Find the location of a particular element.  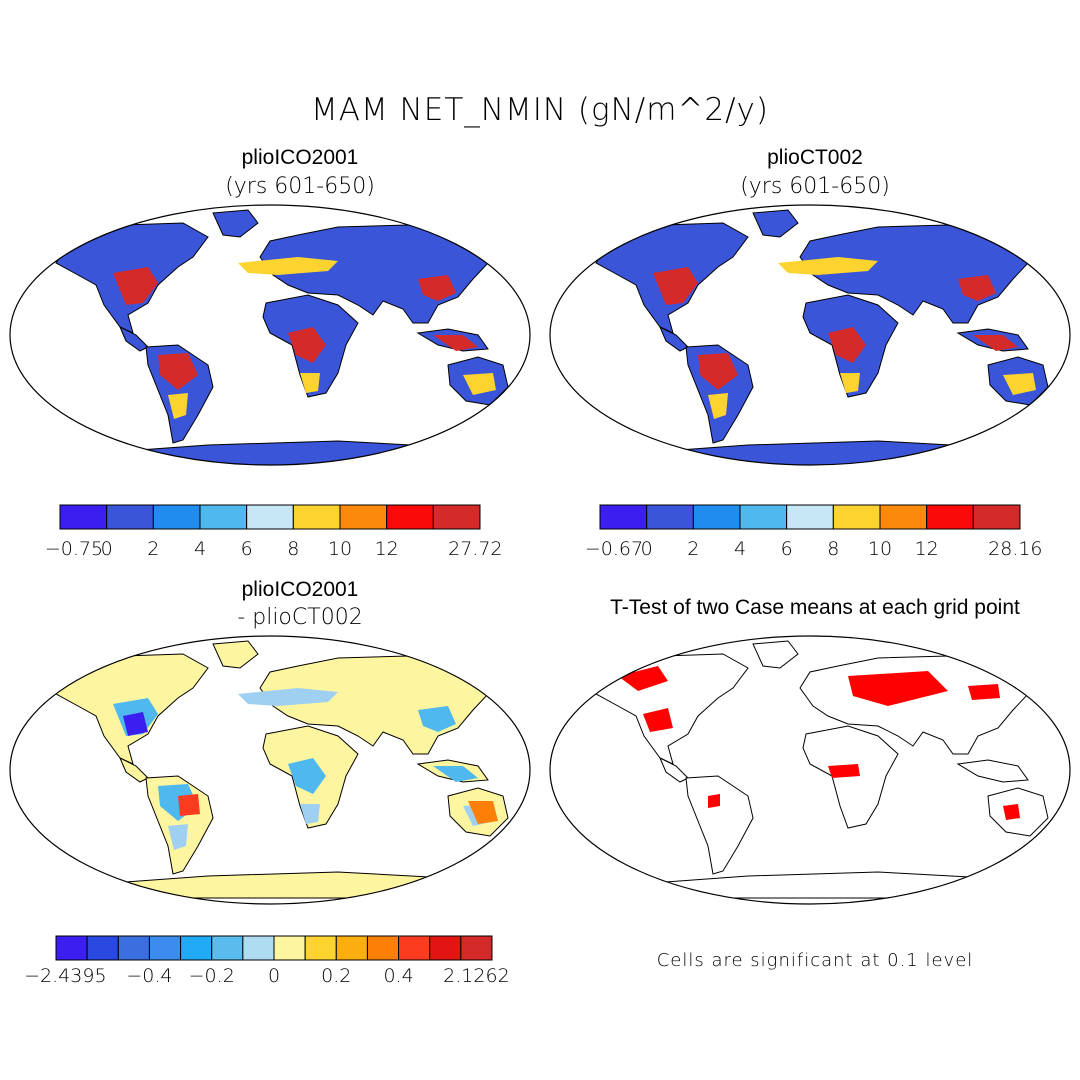

map-panel-1-frame is located at coordinates (270, 335).